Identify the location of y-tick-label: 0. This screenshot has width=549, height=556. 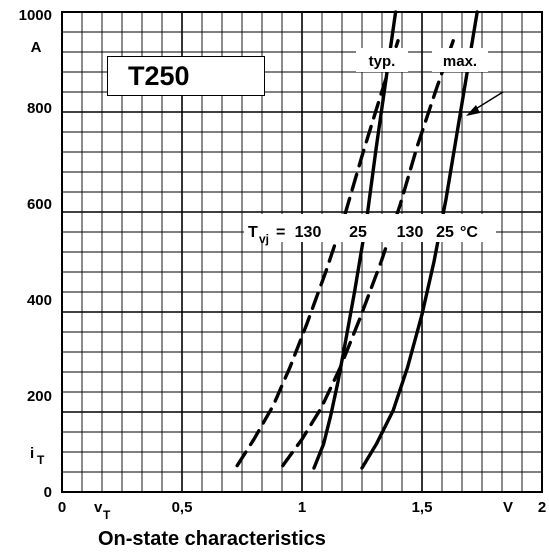
(48, 492).